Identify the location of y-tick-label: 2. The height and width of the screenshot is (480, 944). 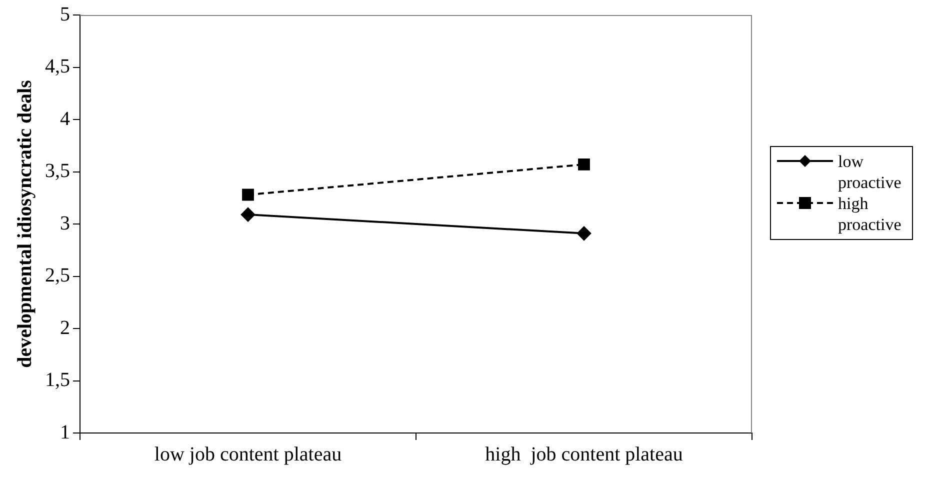
(65, 327).